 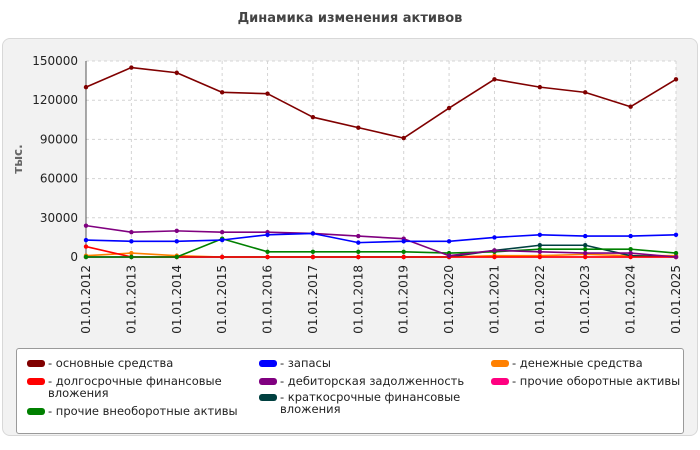 I want to click on legend-label: - запасы, so click(x=305, y=363).